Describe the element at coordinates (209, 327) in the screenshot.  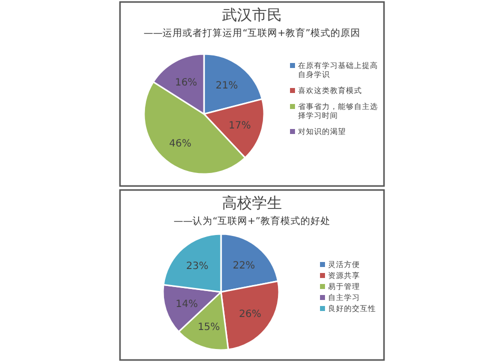
I see `data-label: 15%` at that location.